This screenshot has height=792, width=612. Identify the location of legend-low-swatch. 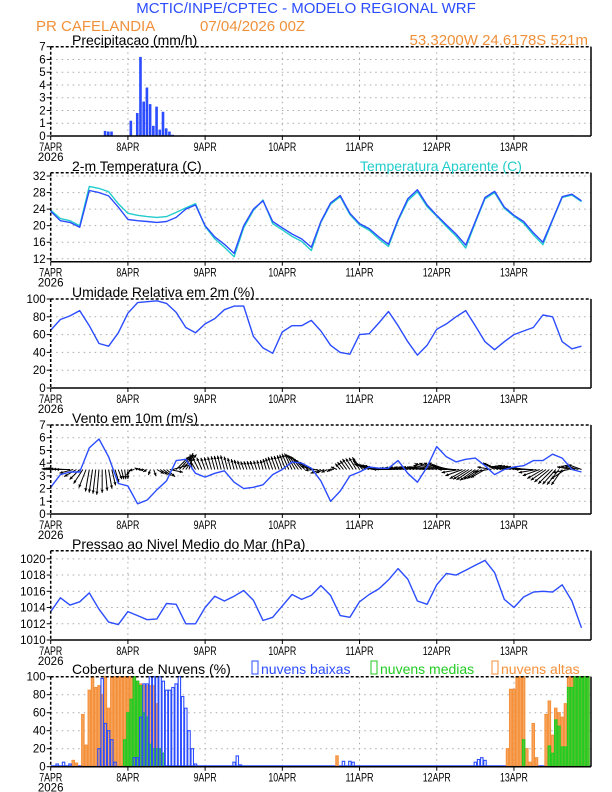
(255, 667).